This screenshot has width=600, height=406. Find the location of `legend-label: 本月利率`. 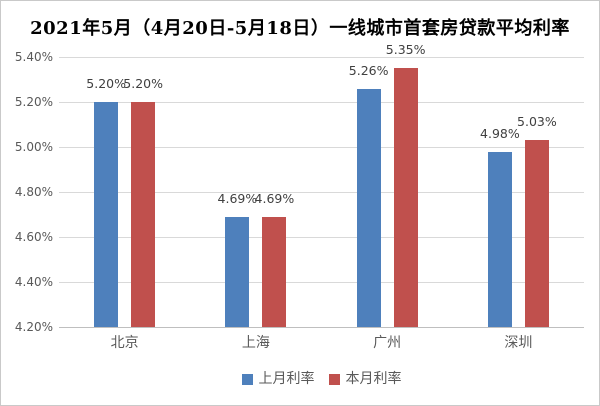

legend-label: 本月利率 is located at coordinates (373, 379).